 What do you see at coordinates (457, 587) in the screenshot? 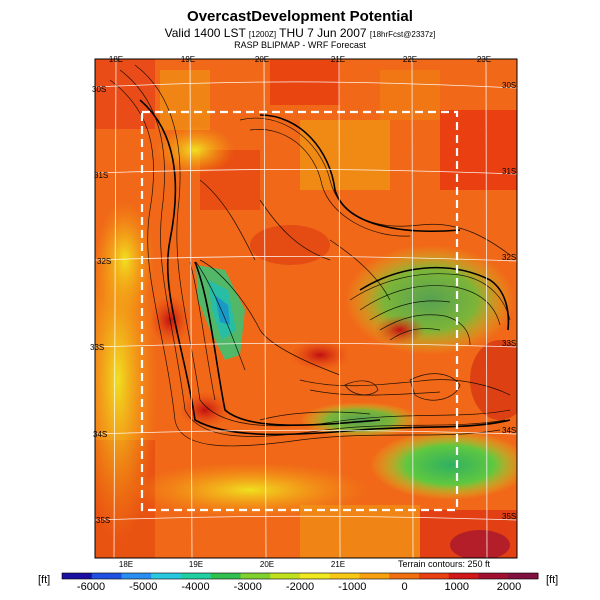
I see `colorbar-tick-label: 1000` at bounding box center [457, 587].